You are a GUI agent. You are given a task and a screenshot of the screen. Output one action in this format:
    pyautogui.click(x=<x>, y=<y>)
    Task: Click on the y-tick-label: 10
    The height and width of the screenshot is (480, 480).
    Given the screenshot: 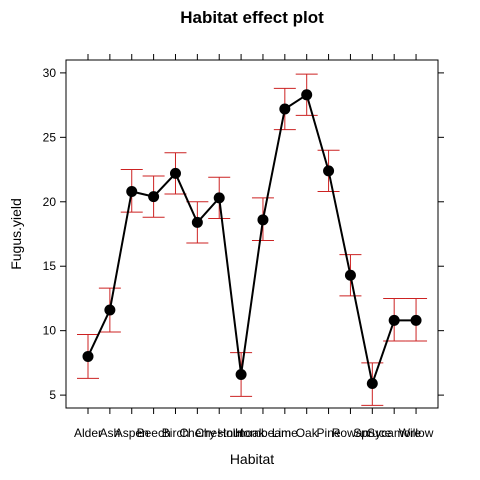 What is the action you would take?
    pyautogui.click(x=50, y=331)
    